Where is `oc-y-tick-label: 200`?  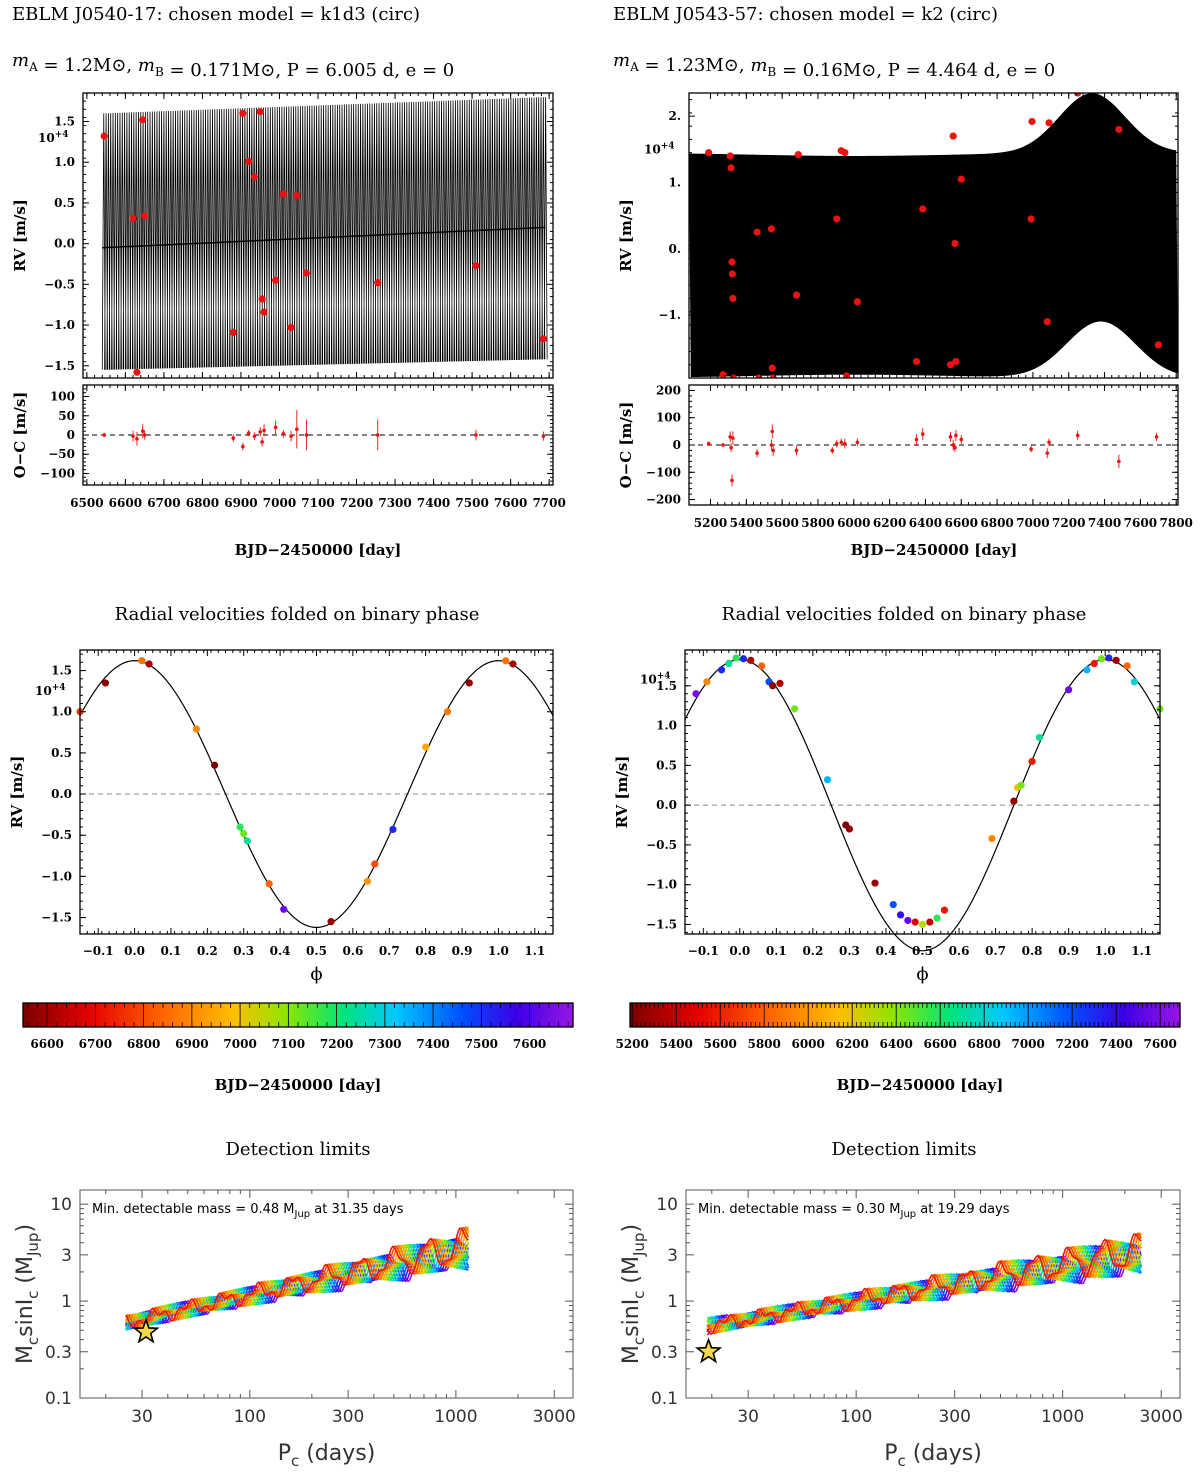
oc-y-tick-label: 200 is located at coordinates (668, 390).